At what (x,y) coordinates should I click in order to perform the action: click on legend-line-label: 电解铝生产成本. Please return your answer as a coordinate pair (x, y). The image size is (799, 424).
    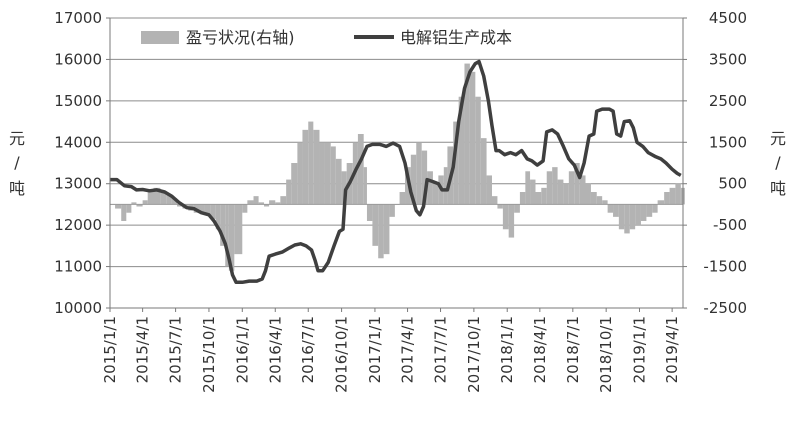
    Looking at the image, I should click on (456, 37).